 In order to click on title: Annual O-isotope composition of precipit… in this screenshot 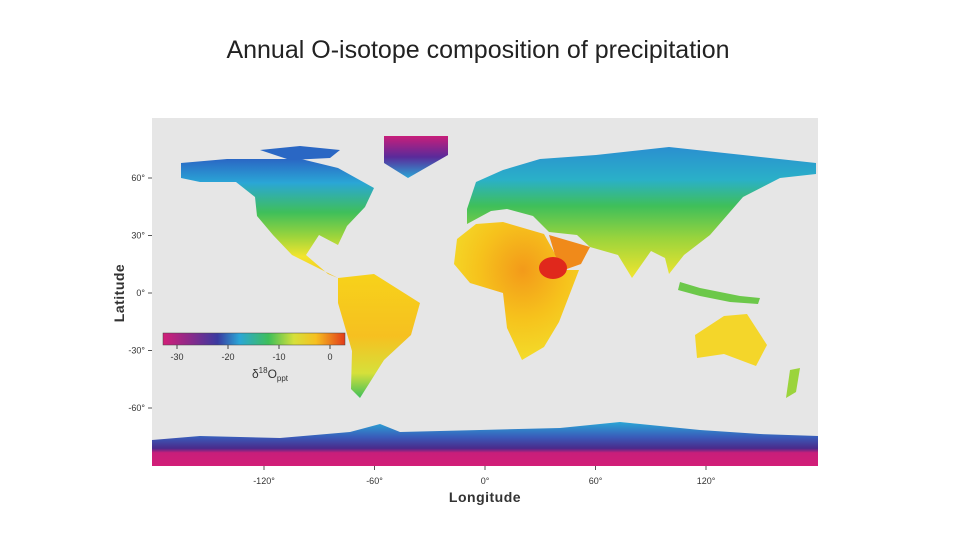, I will do `click(477, 50)`.